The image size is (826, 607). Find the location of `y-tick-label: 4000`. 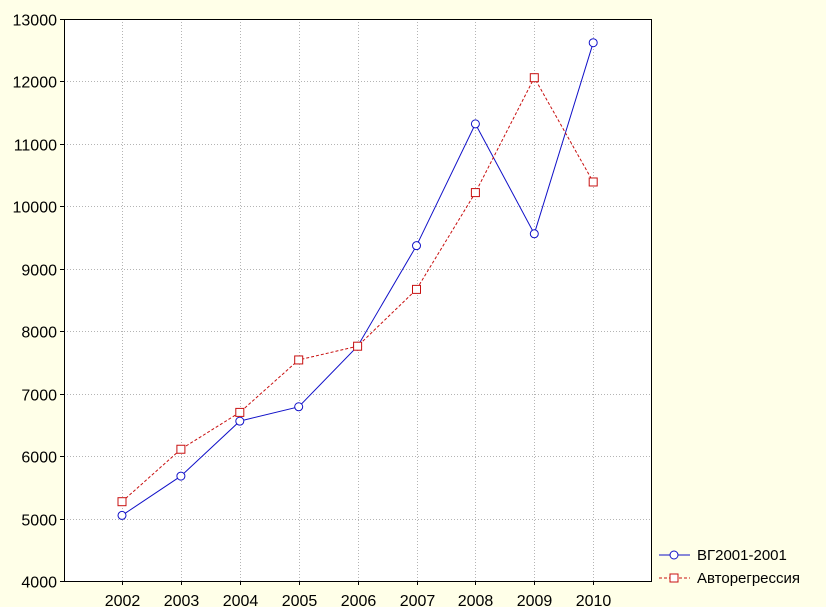

y-tick-label: 4000 is located at coordinates (39, 583).